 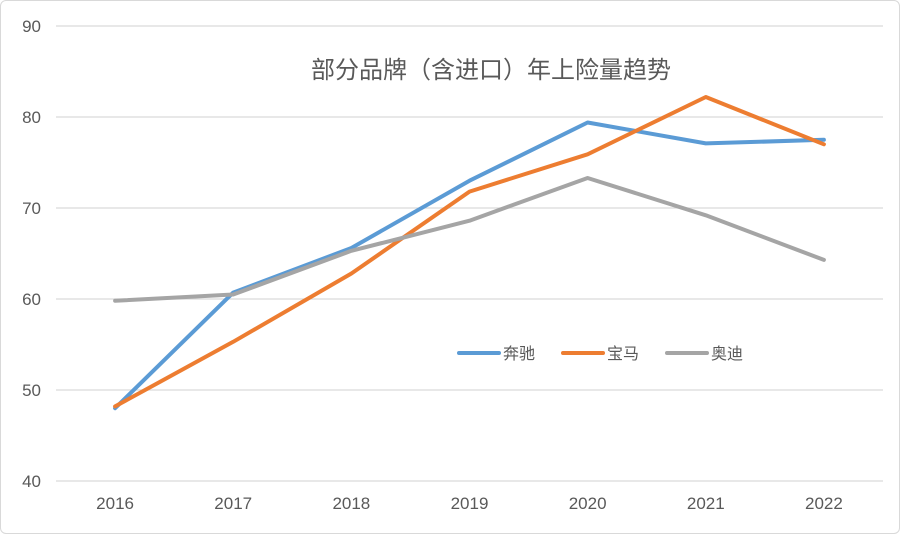 What do you see at coordinates (588, 503) in the screenshot?
I see `x-tick-label: 2020` at bounding box center [588, 503].